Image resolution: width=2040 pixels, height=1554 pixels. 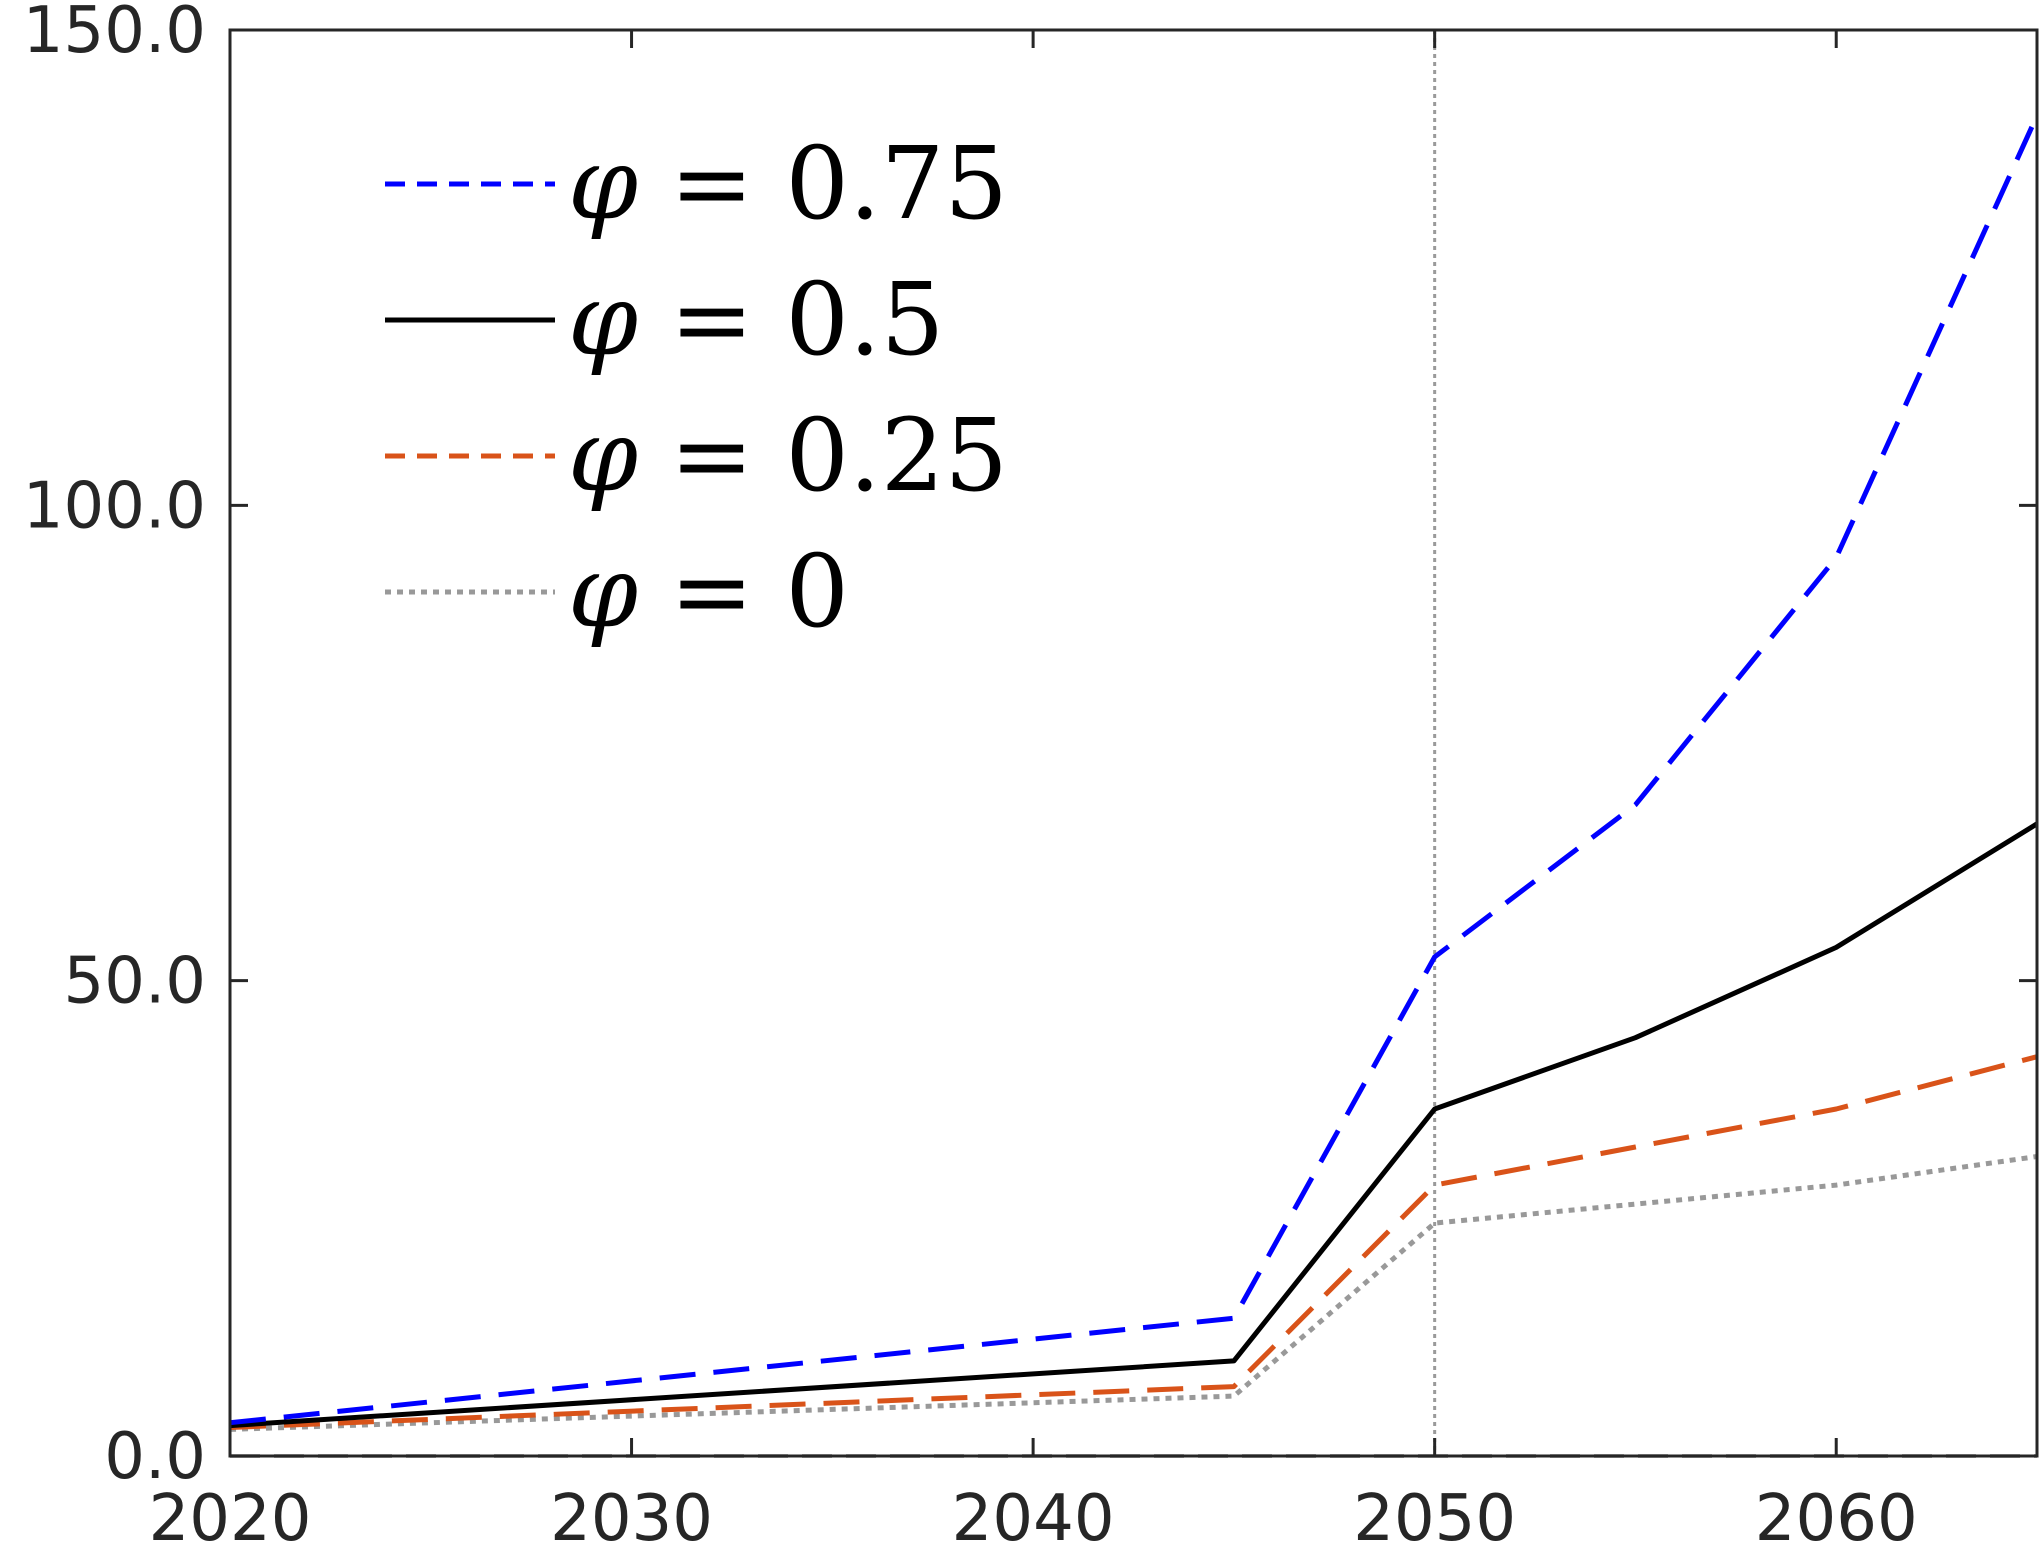 What do you see at coordinates (631, 1518) in the screenshot?
I see `x-tick-label-1: 2030` at bounding box center [631, 1518].